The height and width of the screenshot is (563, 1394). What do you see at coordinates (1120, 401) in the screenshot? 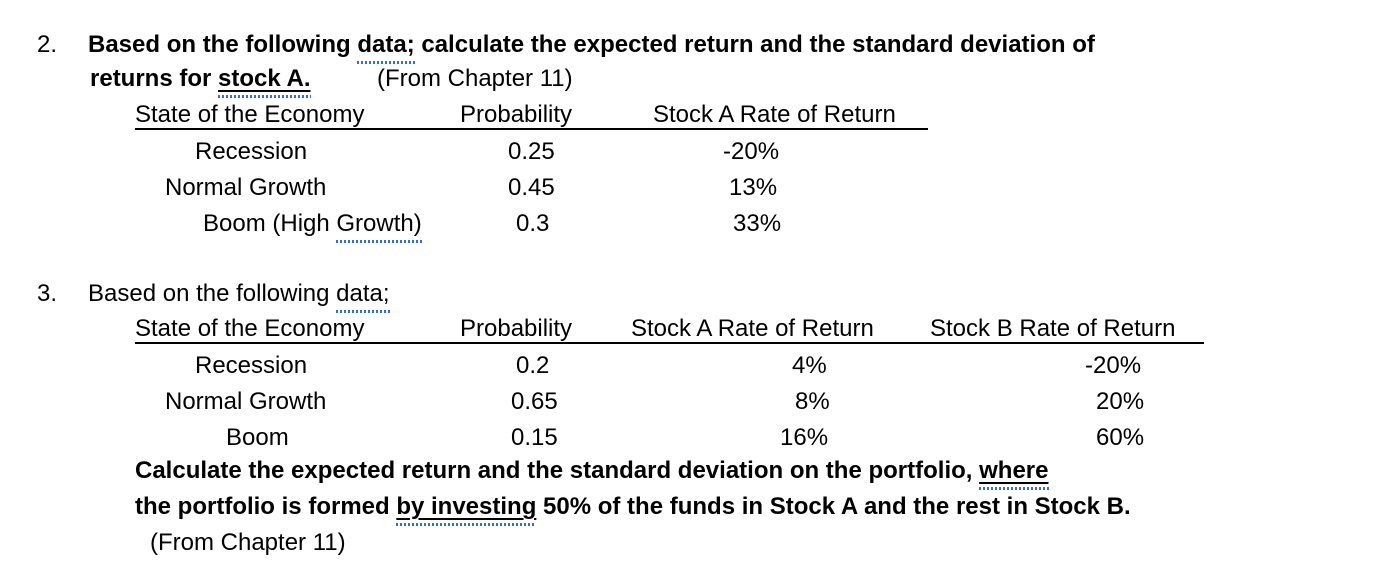
I see `q3-row2-return-b: 20%` at bounding box center [1120, 401].